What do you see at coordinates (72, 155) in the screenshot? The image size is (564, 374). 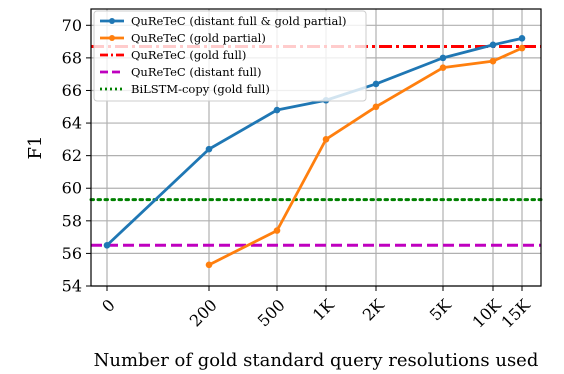 I see `y-tick-label: 62` at bounding box center [72, 155].